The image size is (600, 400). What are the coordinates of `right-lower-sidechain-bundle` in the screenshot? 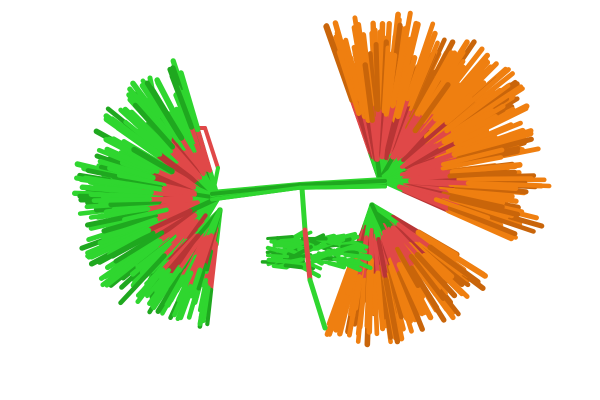 It's located at (406, 275).